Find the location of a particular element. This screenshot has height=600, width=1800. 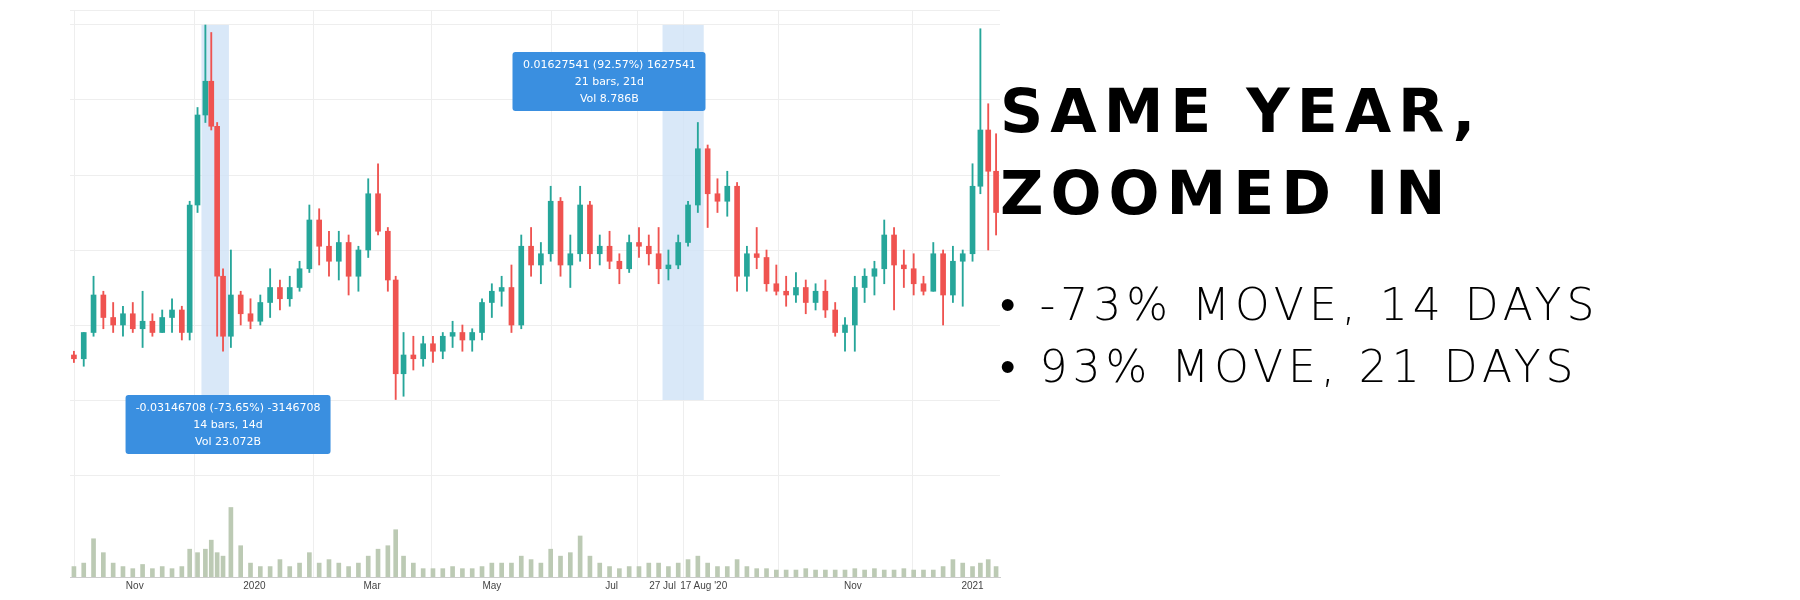

x-tick-label: Jul is located at coordinates (611, 585).